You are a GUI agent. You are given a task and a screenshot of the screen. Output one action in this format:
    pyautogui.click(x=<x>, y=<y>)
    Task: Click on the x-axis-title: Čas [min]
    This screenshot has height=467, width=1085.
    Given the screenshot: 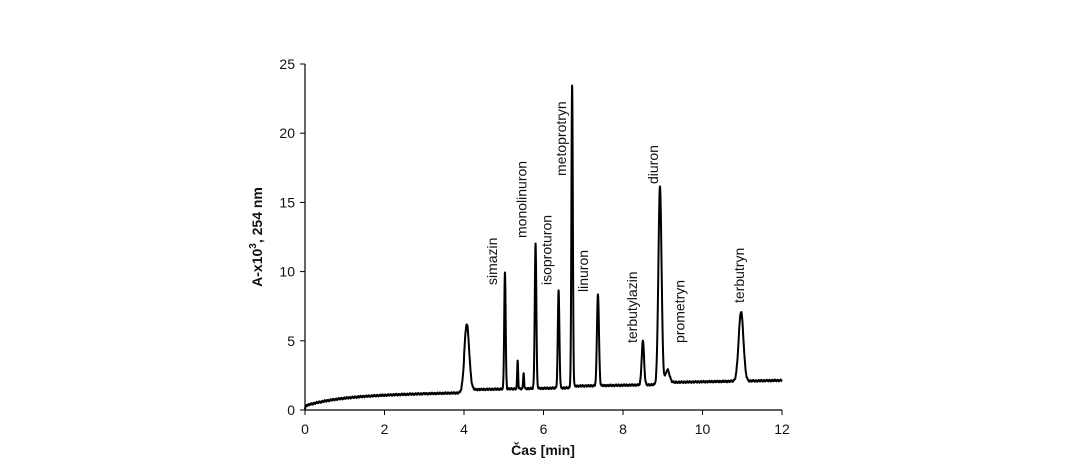 What is the action you would take?
    pyautogui.click(x=543, y=449)
    